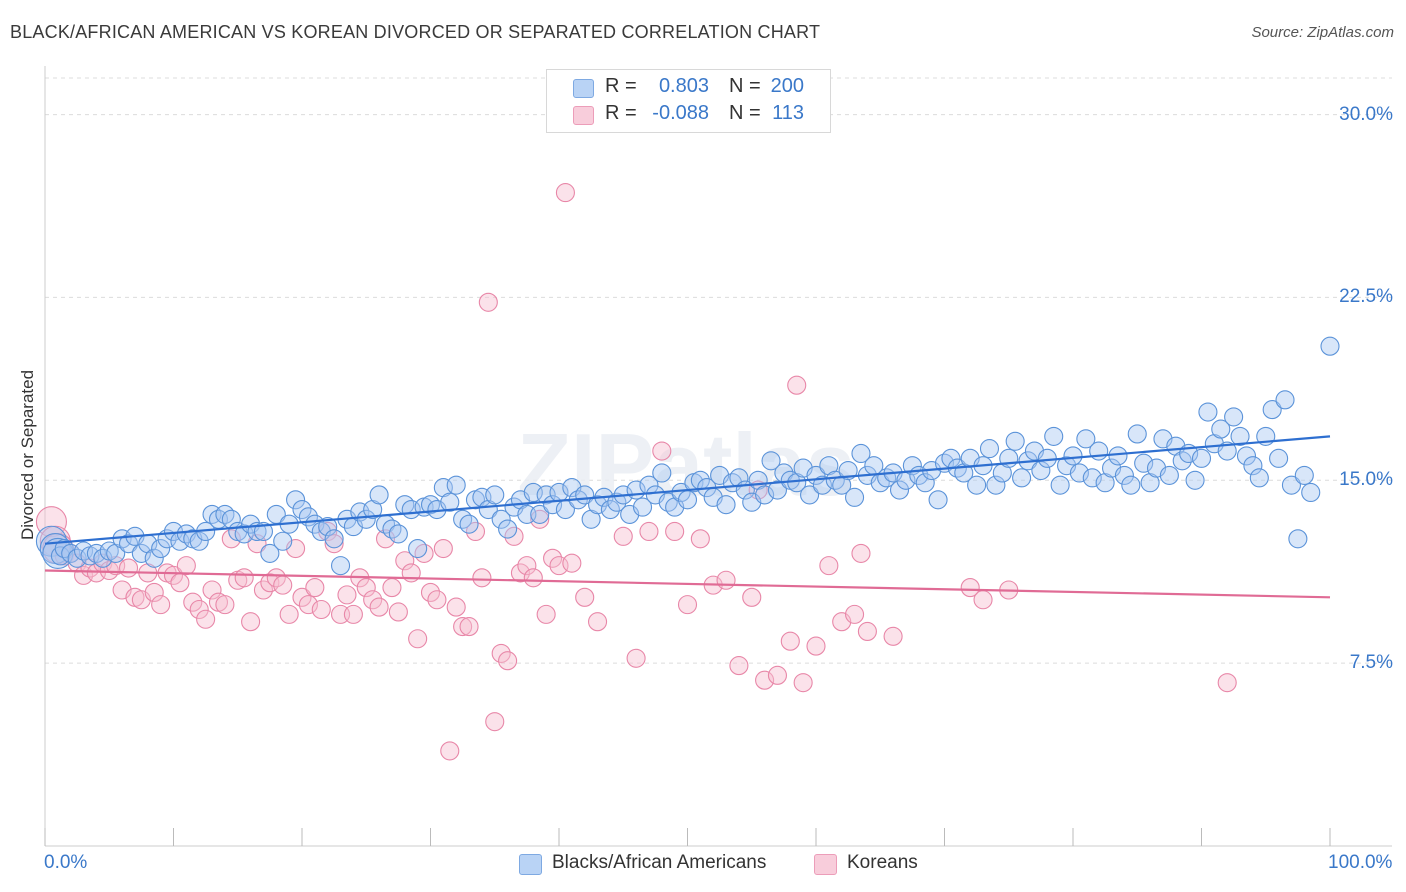 The image size is (1406, 892). Describe the element at coordinates (787, 86) in the screenshot. I see `legend-n-value-blacks: 200` at that location.